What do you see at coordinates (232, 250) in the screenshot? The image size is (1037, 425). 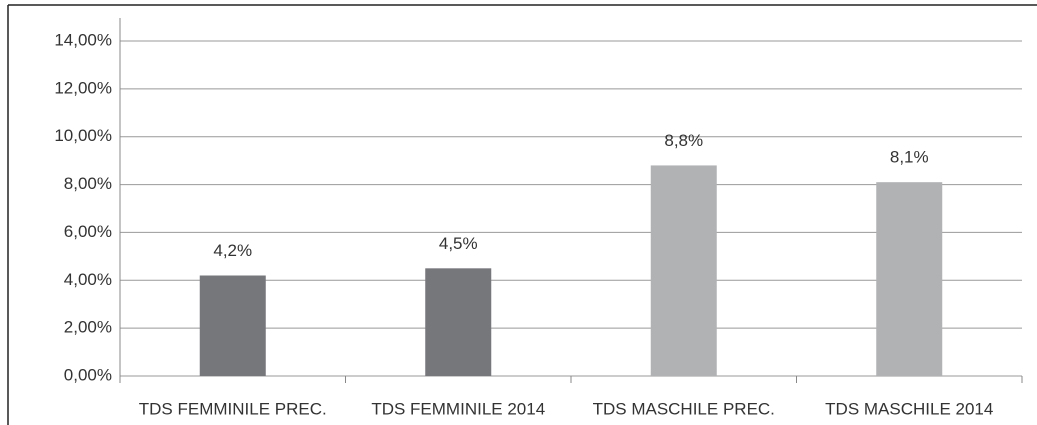 I see `value-label: 4,2%` at bounding box center [232, 250].